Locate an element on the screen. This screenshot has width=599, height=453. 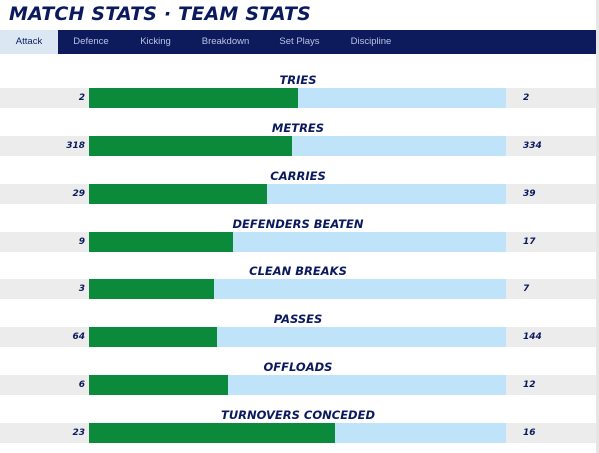
away-value: 39 is located at coordinates (529, 194).